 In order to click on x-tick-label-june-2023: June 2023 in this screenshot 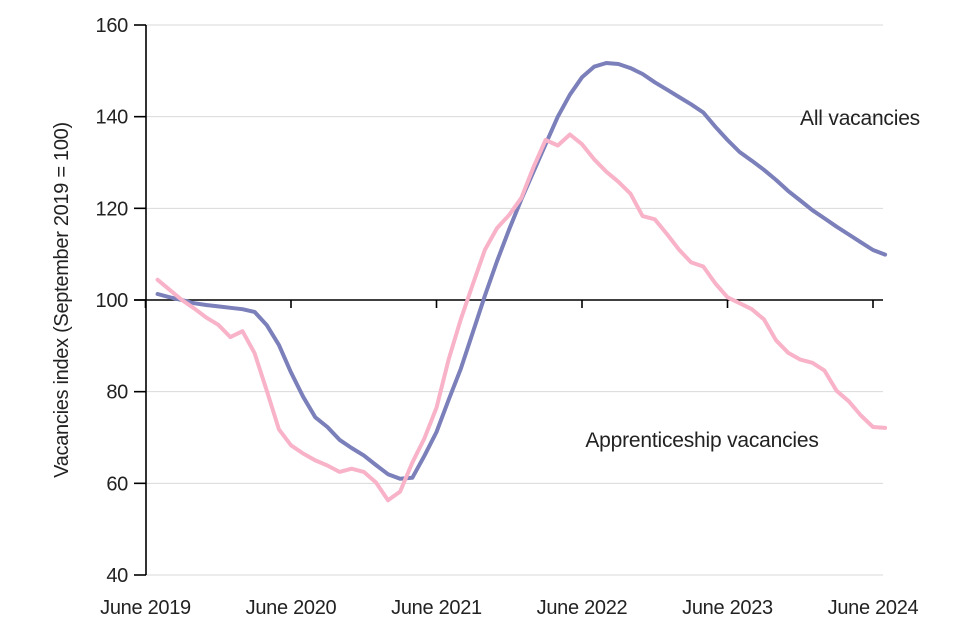, I will do `click(727, 608)`.